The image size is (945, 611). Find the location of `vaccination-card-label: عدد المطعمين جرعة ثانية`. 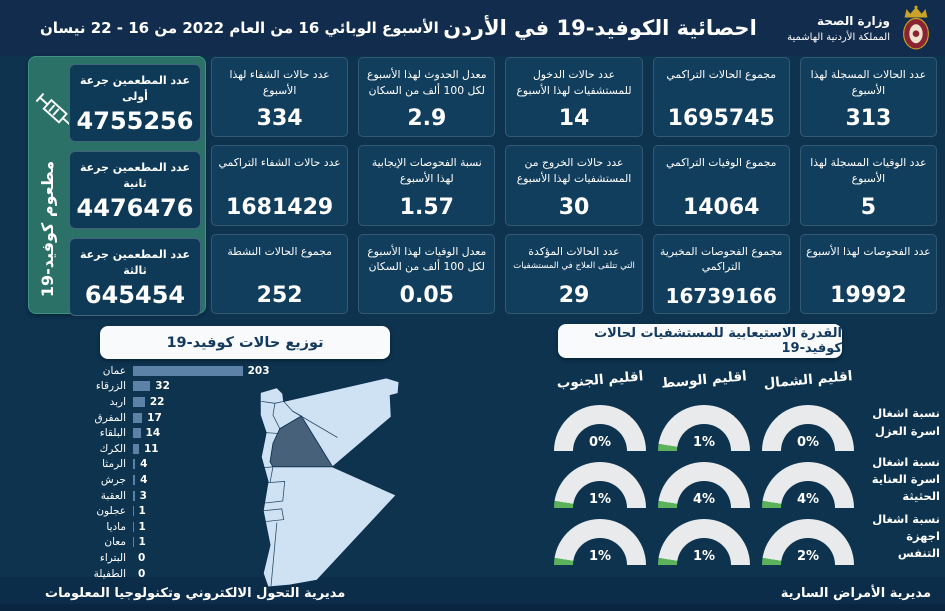

vaccination-card-label: عدد المطعمين جرعة ثانية is located at coordinates (135, 175).